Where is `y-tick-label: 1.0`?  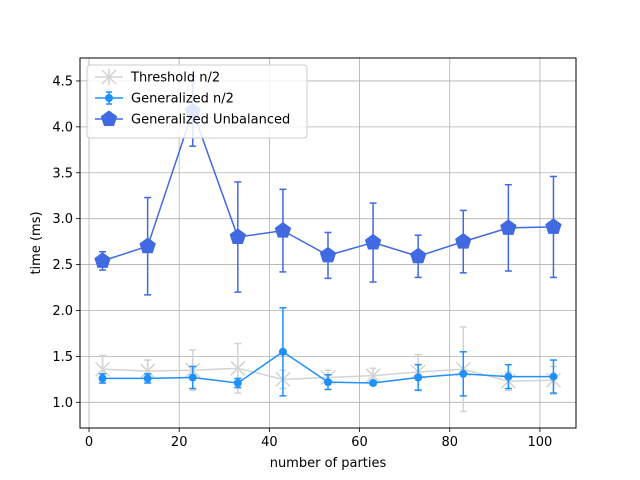
y-tick-label: 1.0 is located at coordinates (62, 403).